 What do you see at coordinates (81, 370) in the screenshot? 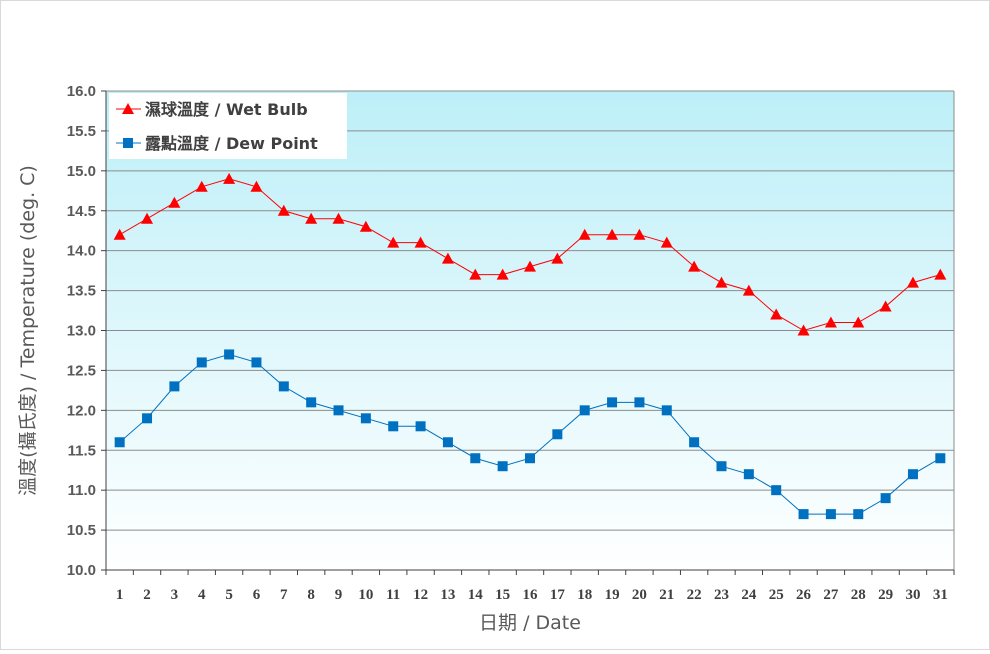
I see `y-tick-label: 12.5` at bounding box center [81, 370].